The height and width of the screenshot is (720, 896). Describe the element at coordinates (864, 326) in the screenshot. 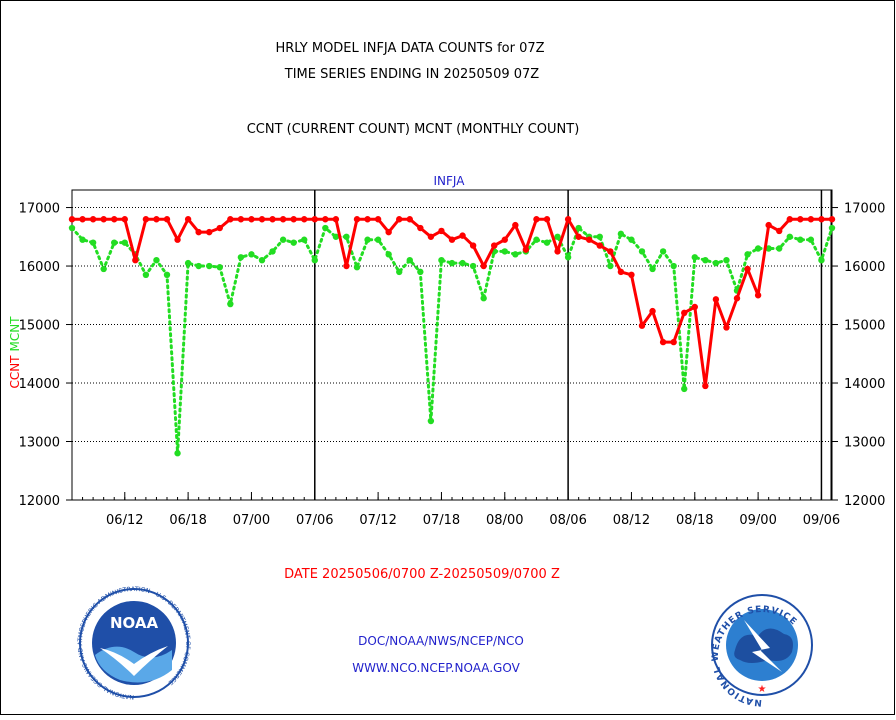

I see `ytick-label-right-15000: 15000` at that location.